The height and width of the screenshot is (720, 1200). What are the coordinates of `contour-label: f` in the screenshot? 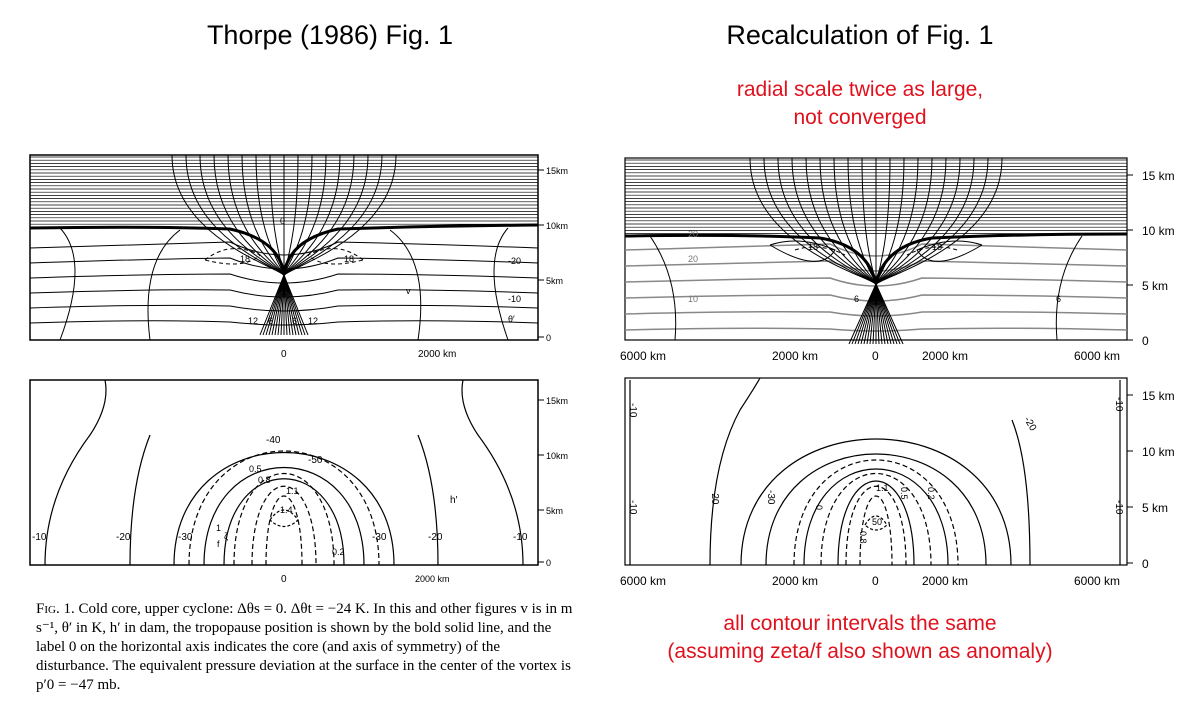 It's located at (218, 544).